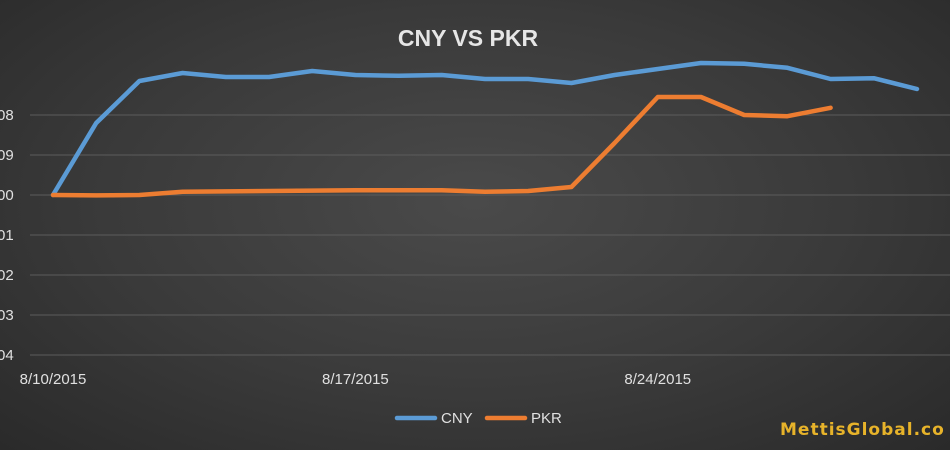 Image resolution: width=950 pixels, height=450 pixels. I want to click on x-tick-label: 8/10/2015, so click(53, 379).